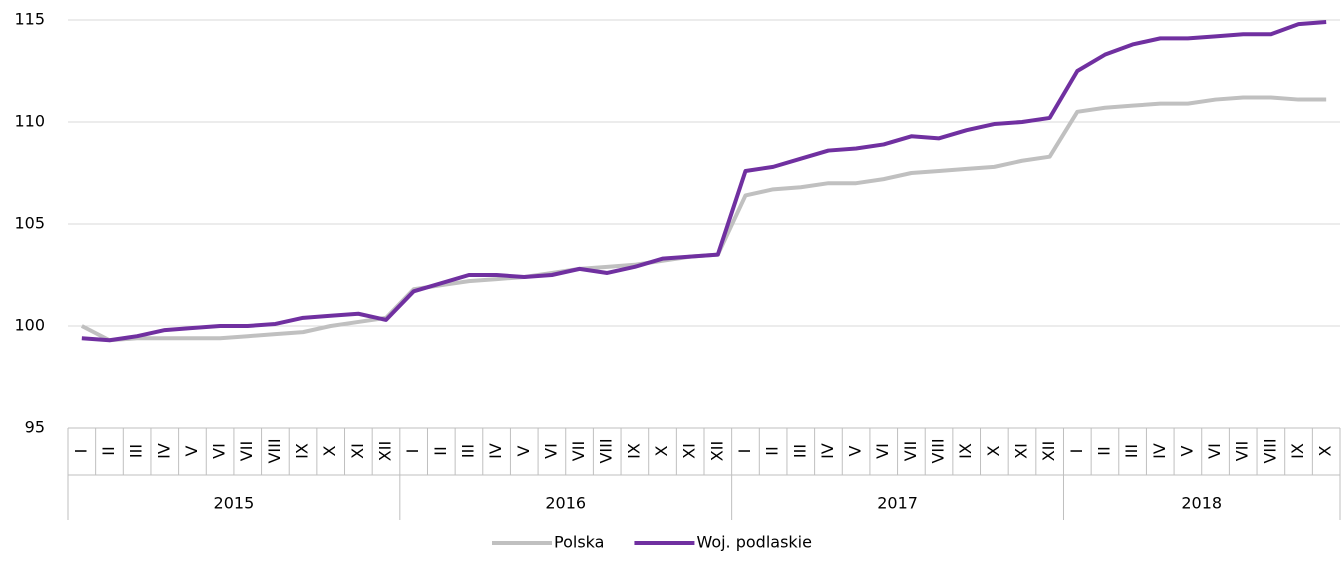  I want to click on y-tick-label: 95, so click(35, 427).